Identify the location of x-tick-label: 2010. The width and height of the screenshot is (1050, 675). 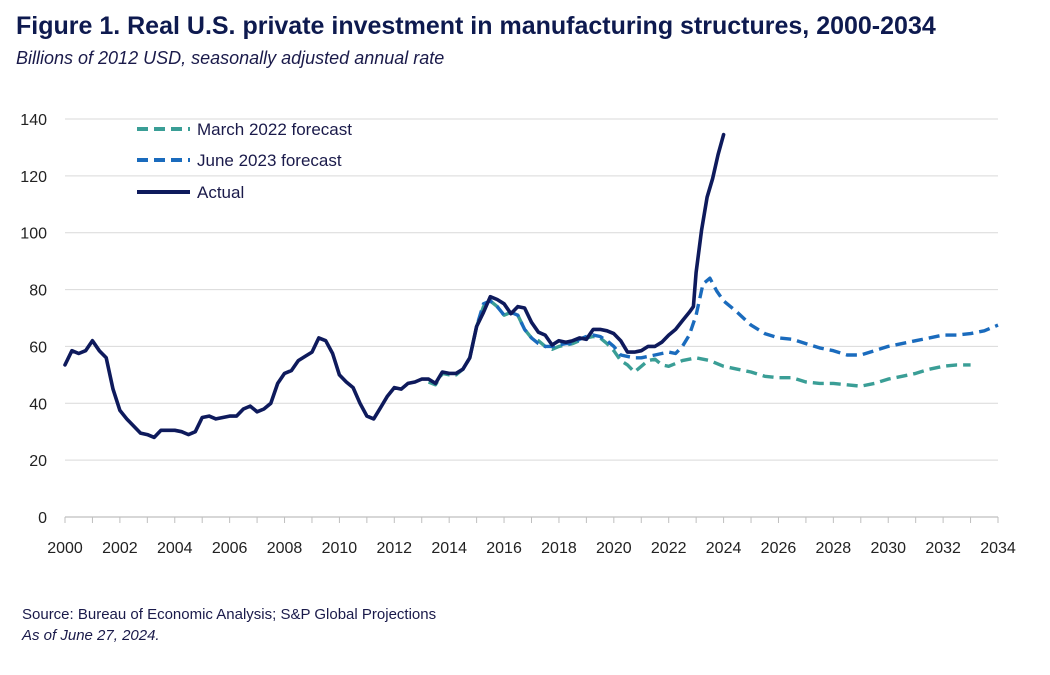
(340, 548).